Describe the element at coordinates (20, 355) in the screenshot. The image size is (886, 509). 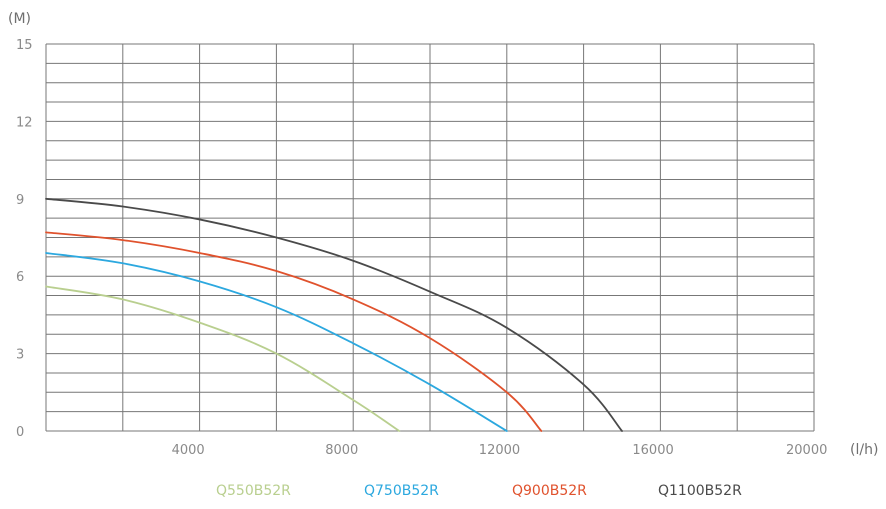
I see `y-tick-label: 3` at that location.